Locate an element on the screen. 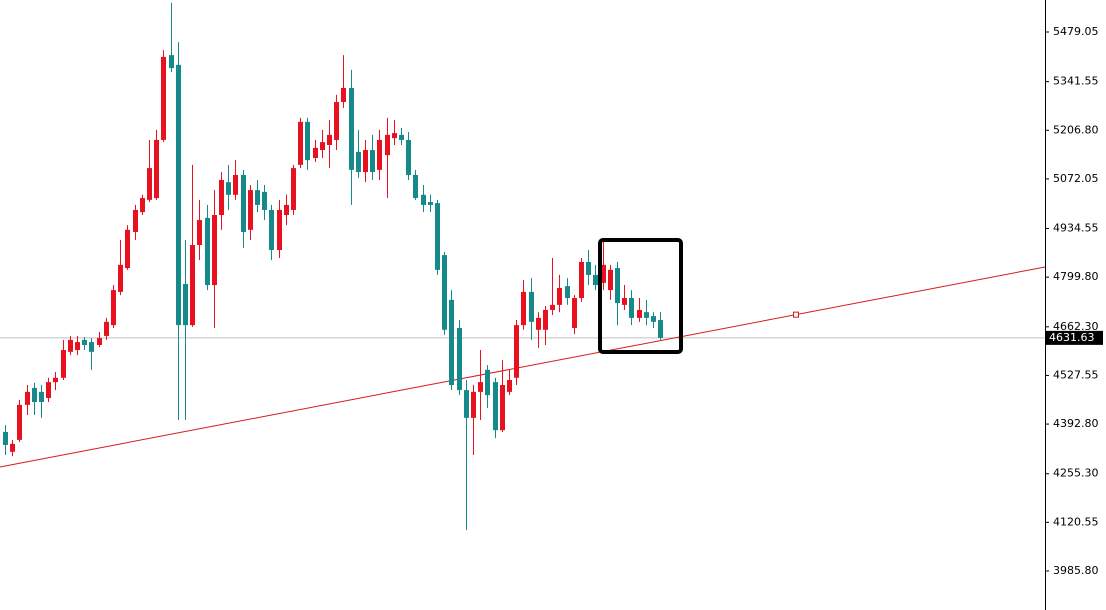 The width and height of the screenshot is (1106, 610). y-tick-label: 5479.05 is located at coordinates (1076, 31).